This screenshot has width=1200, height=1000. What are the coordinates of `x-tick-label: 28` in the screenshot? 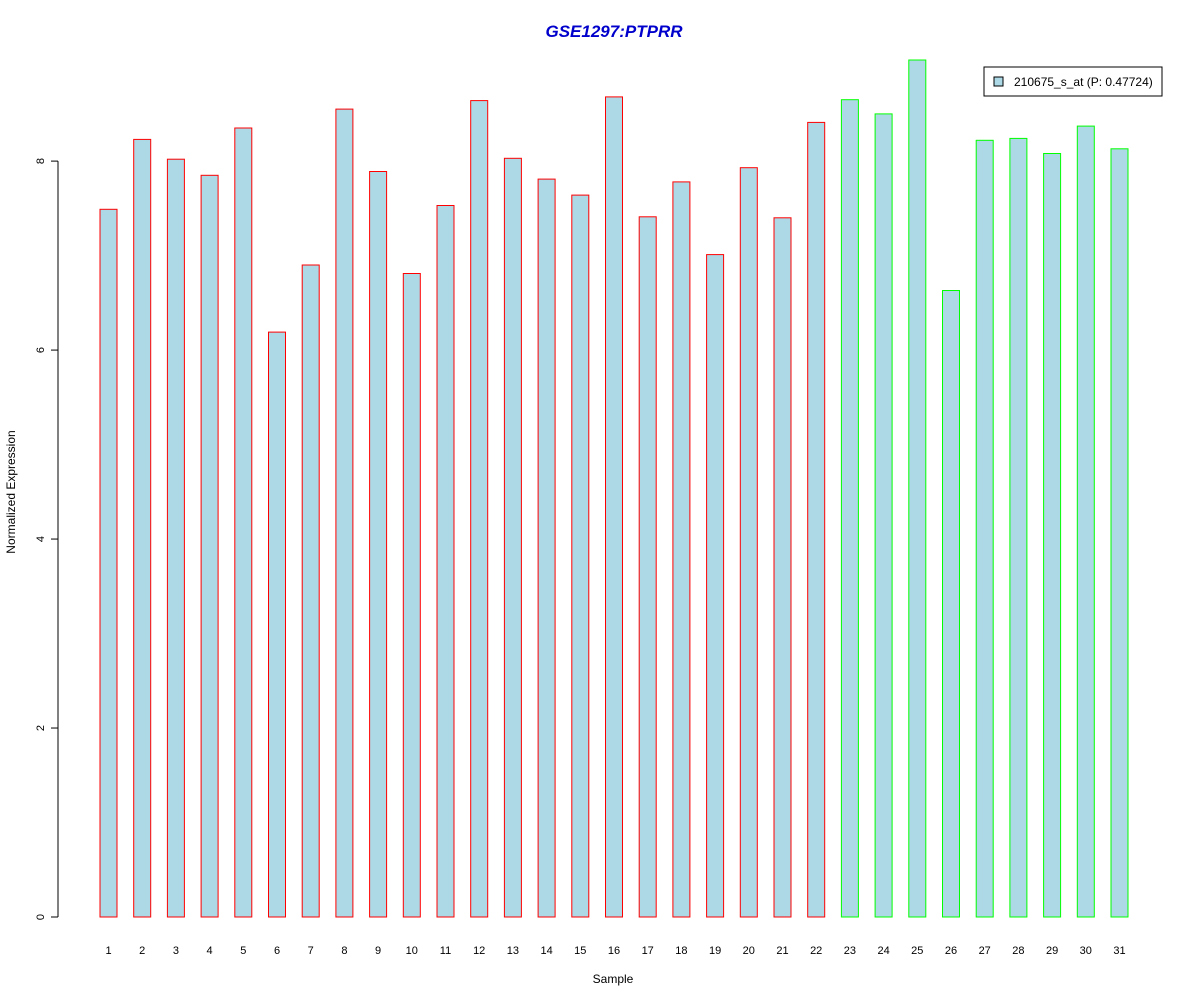 It's located at (1018, 951).